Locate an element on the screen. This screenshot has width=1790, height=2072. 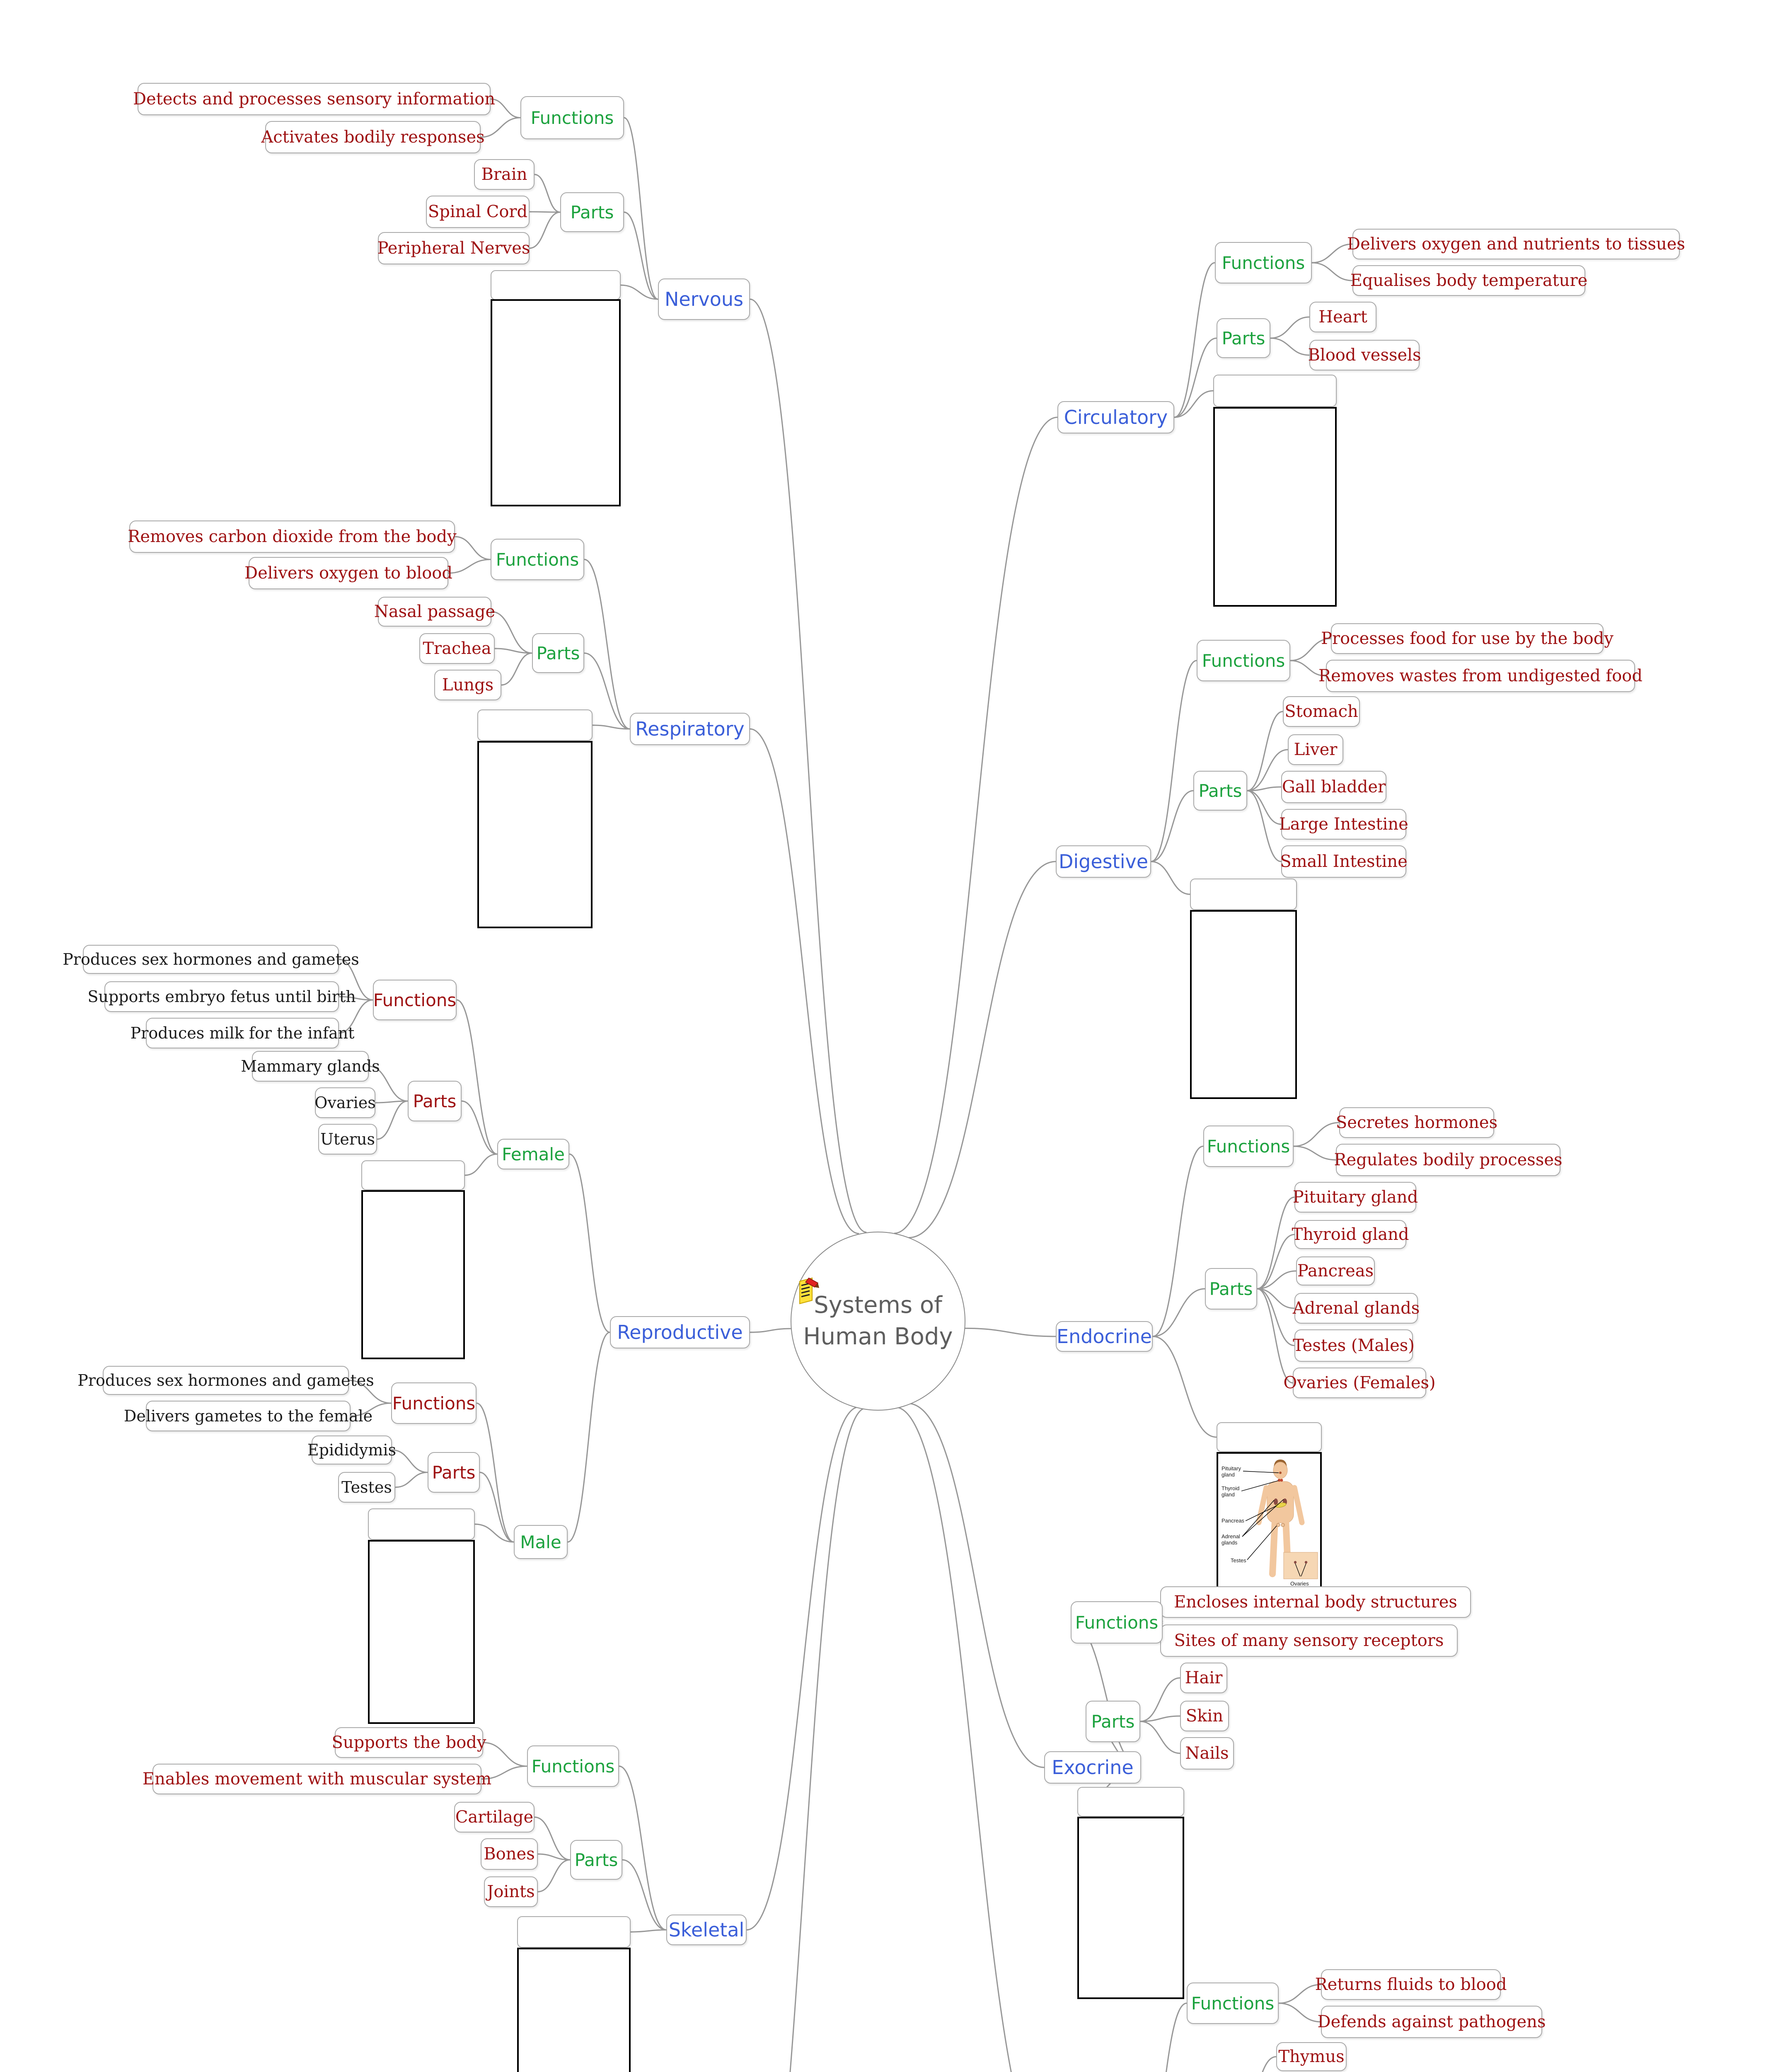
endocrine-image-node is located at coordinates (1269, 1437).